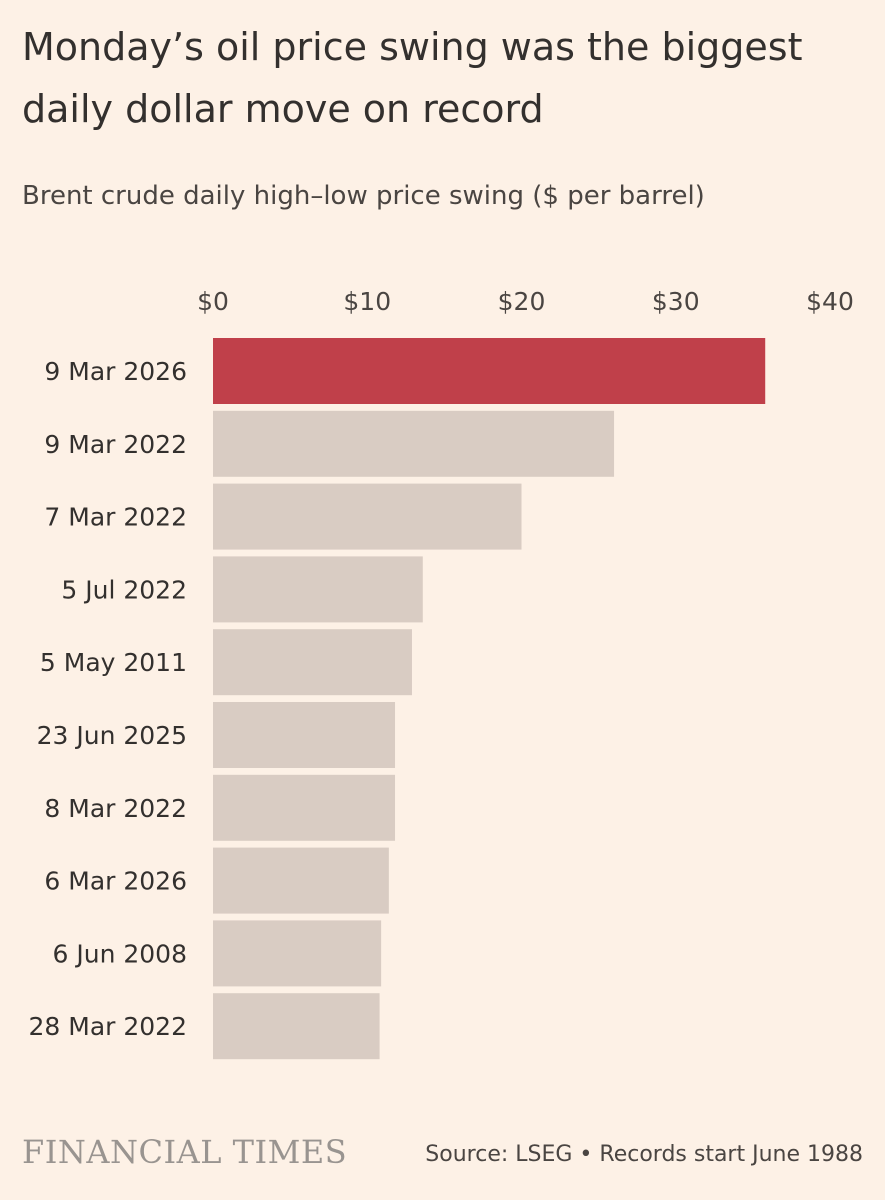 This screenshot has height=1200, width=885. What do you see at coordinates (115, 371) in the screenshot?
I see `category-label: 9 Mar 2026` at bounding box center [115, 371].